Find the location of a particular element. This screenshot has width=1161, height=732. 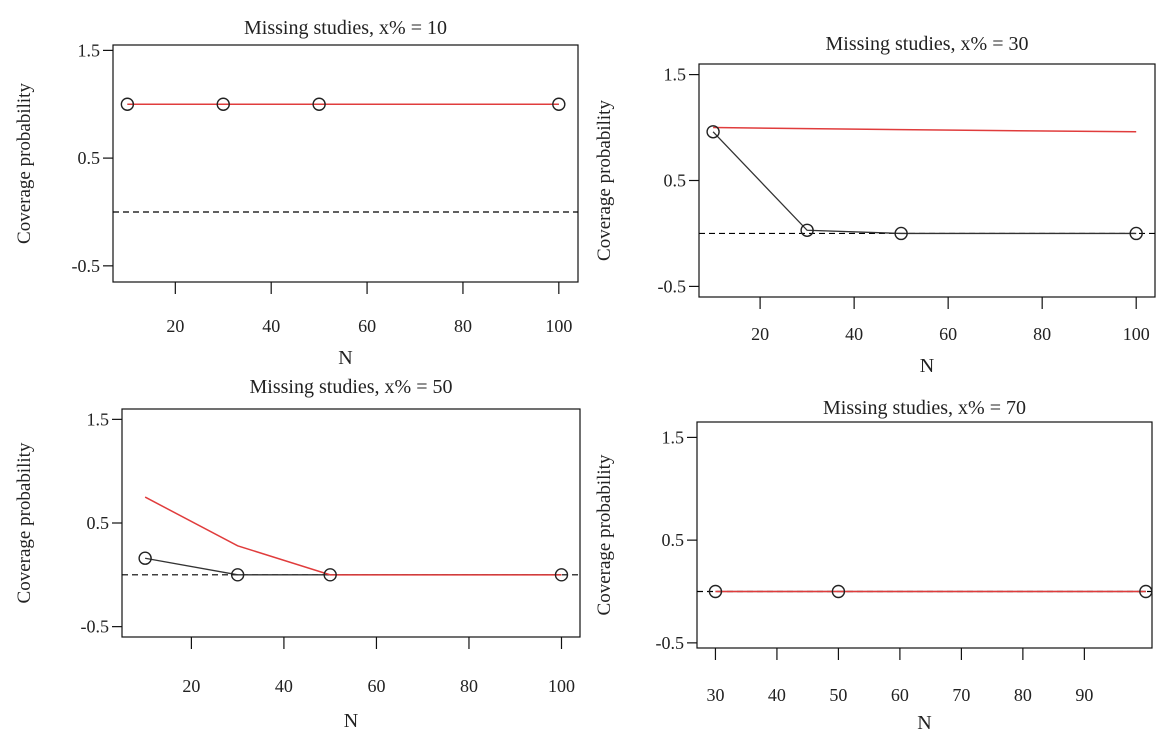

x-tick-label: 90 is located at coordinates (1084, 695).